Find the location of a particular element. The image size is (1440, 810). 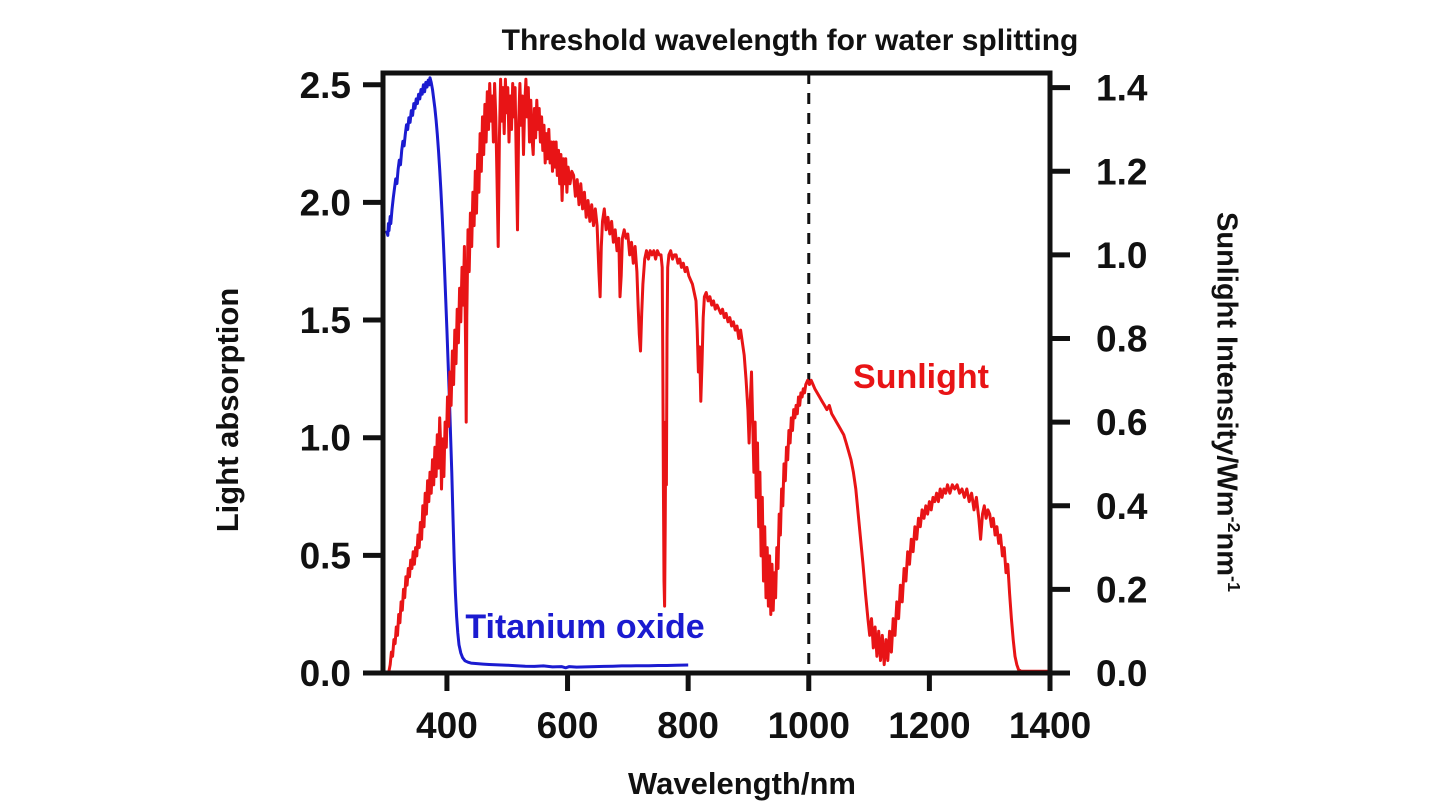

right-tick-label: 1.2 is located at coordinates (1121, 171).